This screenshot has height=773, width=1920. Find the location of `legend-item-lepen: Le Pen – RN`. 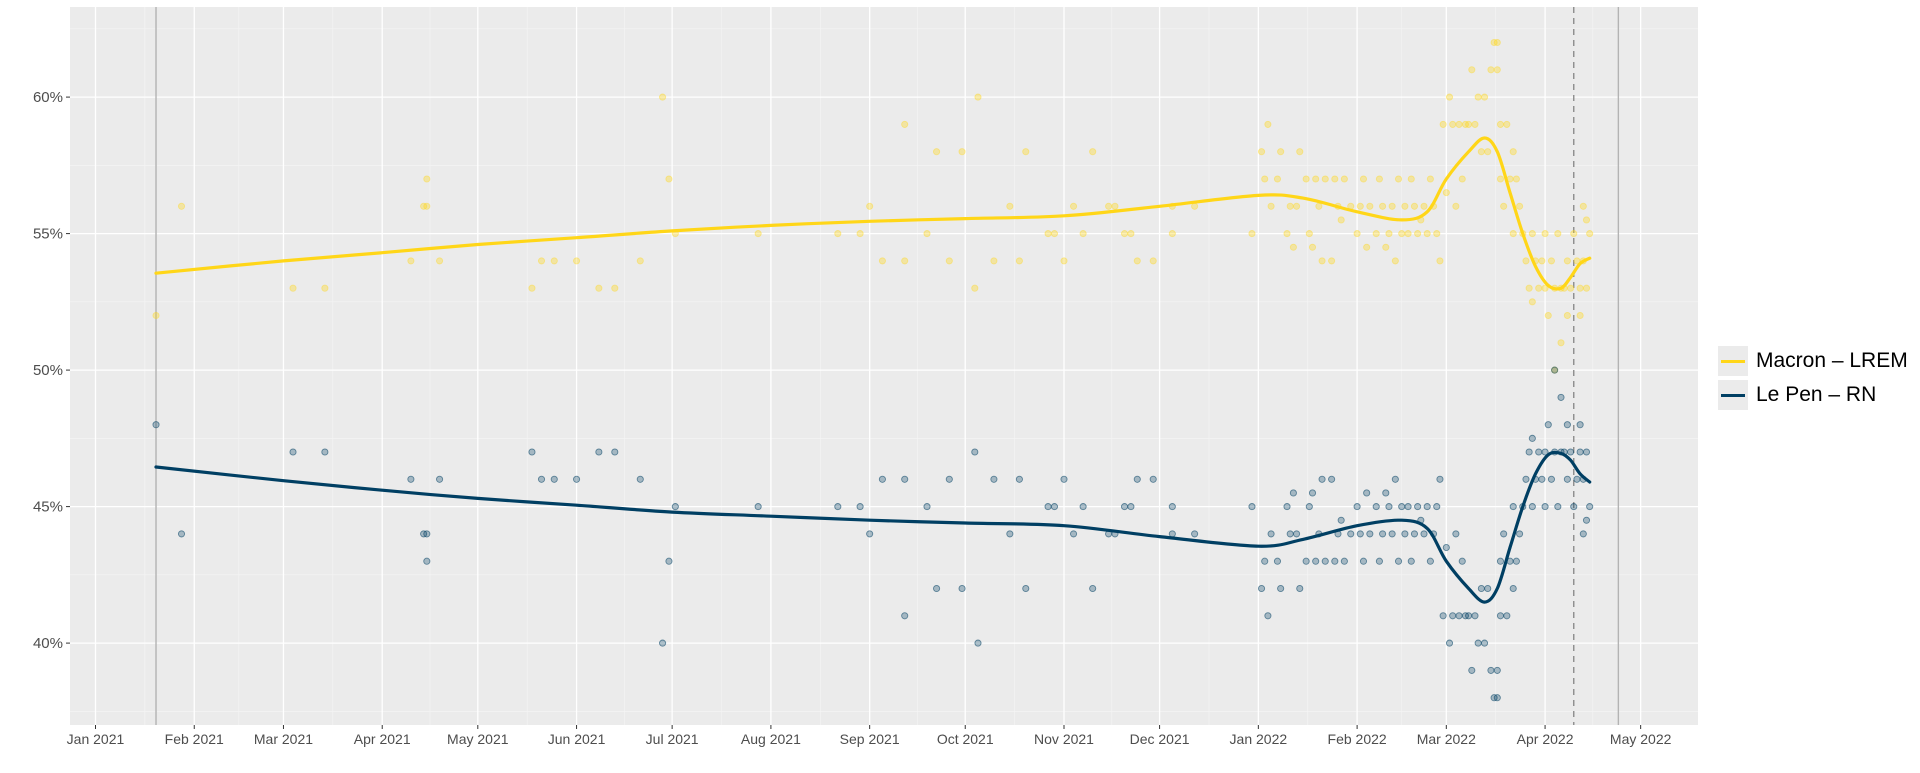

legend-item-lepen: Le Pen – RN is located at coordinates (1818, 395).